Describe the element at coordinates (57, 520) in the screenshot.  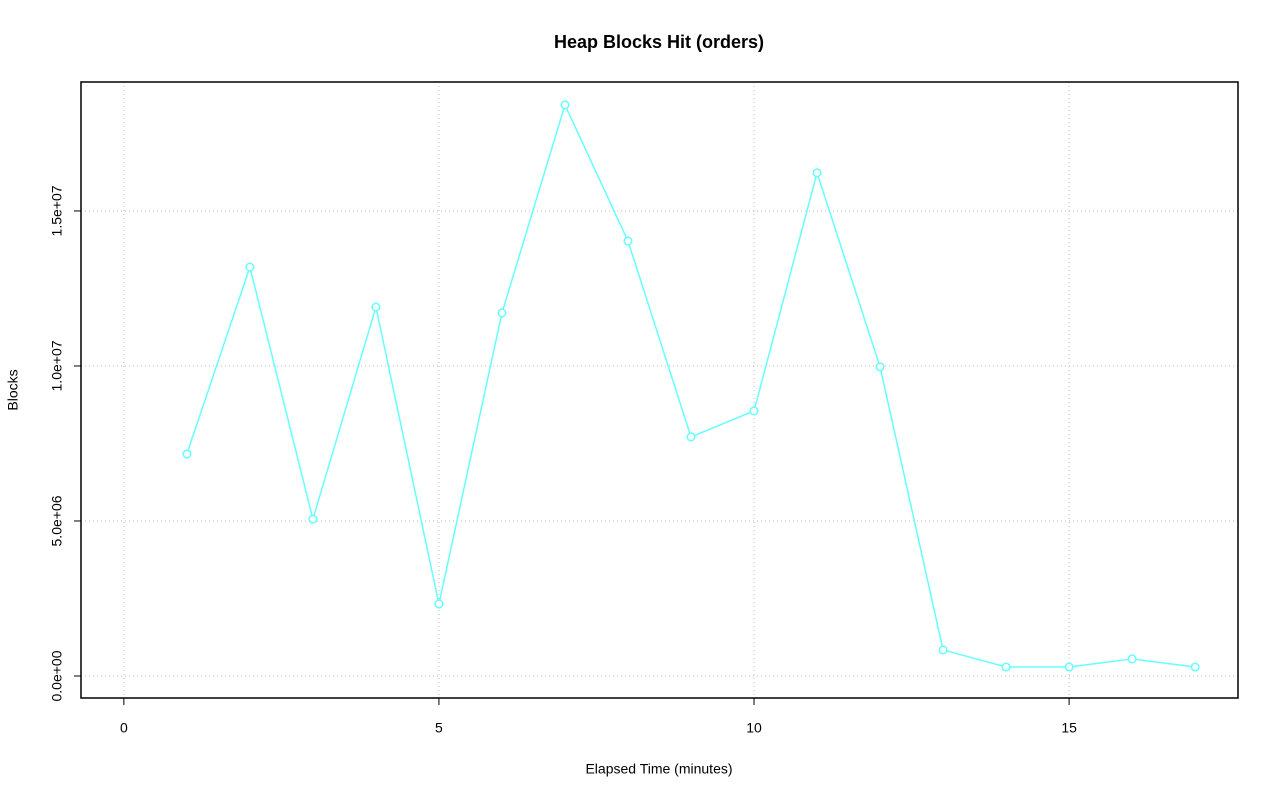
I see `y-tick-label: 5.0e+06` at that location.